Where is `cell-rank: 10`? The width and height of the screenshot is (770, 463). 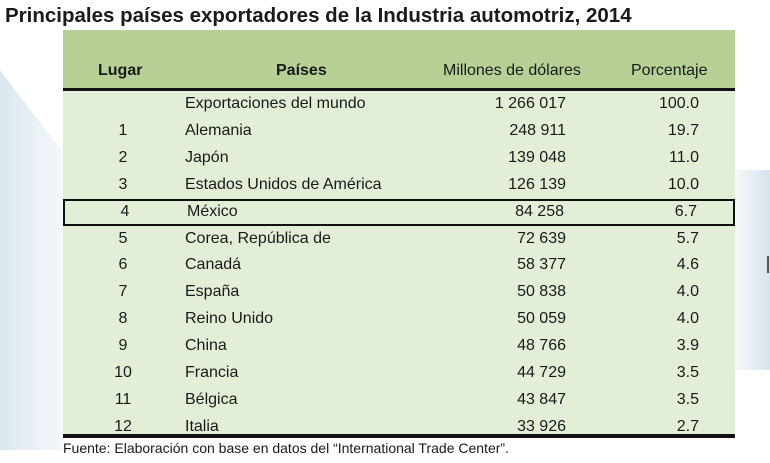
cell-rank: 10 is located at coordinates (123, 372).